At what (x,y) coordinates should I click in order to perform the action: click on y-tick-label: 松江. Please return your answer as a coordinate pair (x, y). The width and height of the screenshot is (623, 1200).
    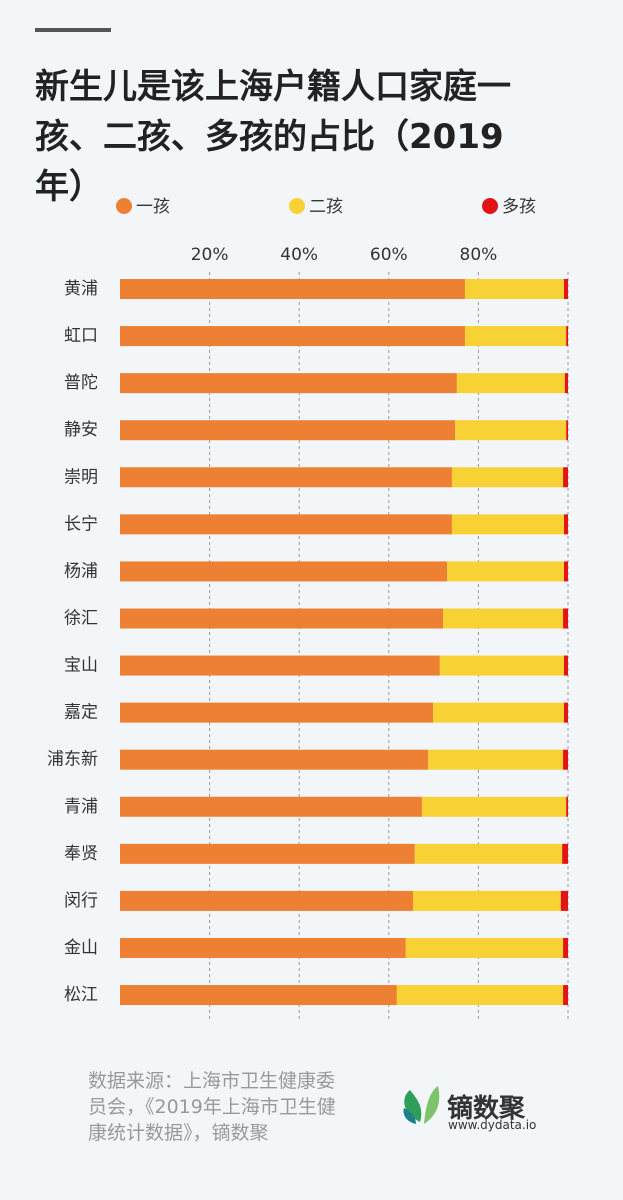
    Looking at the image, I should click on (81, 995).